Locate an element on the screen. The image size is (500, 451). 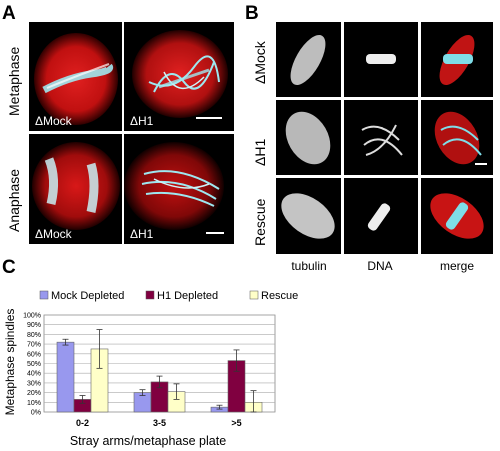
scale-bar-a4 is located at coordinates (215, 233).